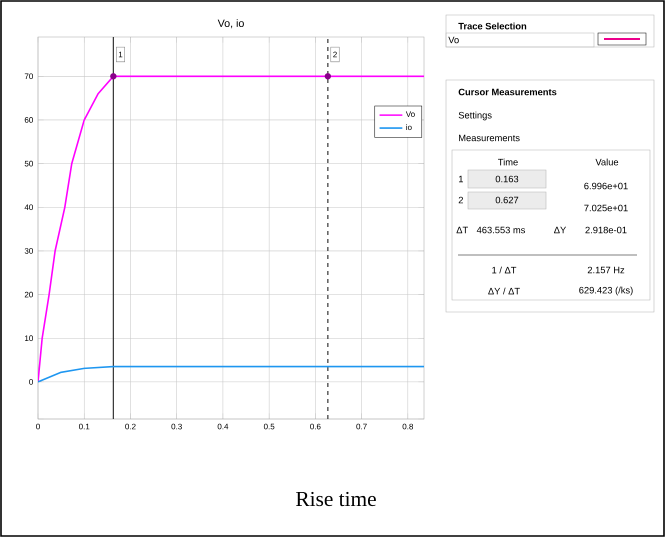  Describe the element at coordinates (475, 116) in the screenshot. I see `text: Settings` at that location.